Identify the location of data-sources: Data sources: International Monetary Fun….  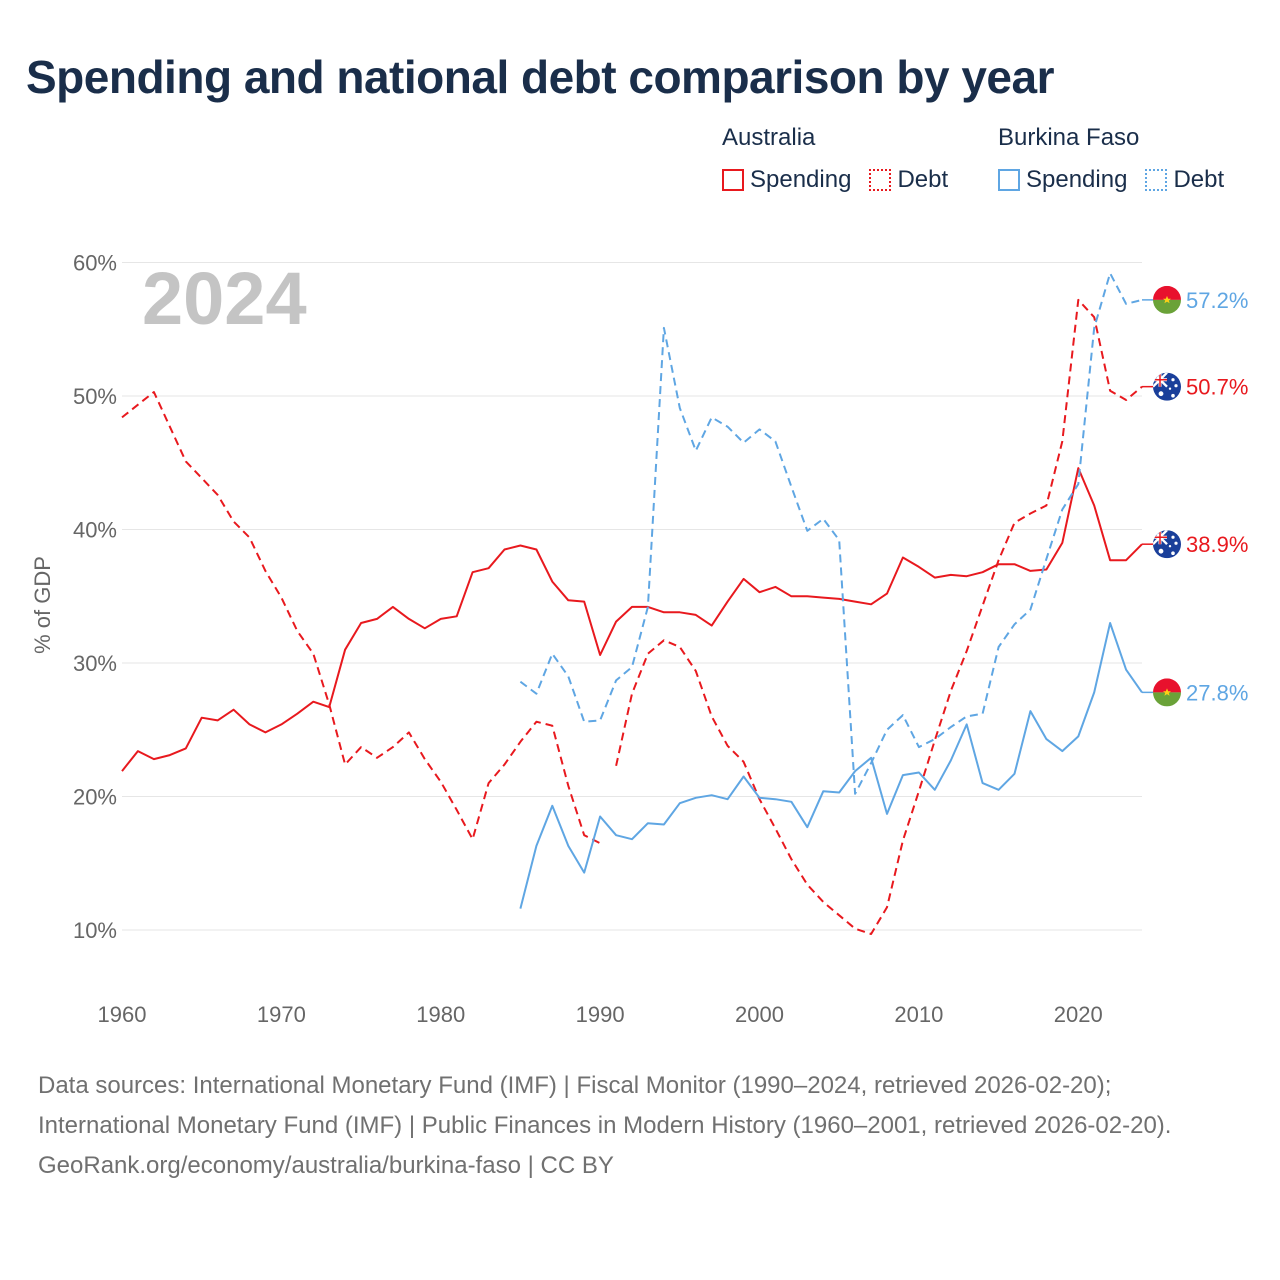
(605, 1105).